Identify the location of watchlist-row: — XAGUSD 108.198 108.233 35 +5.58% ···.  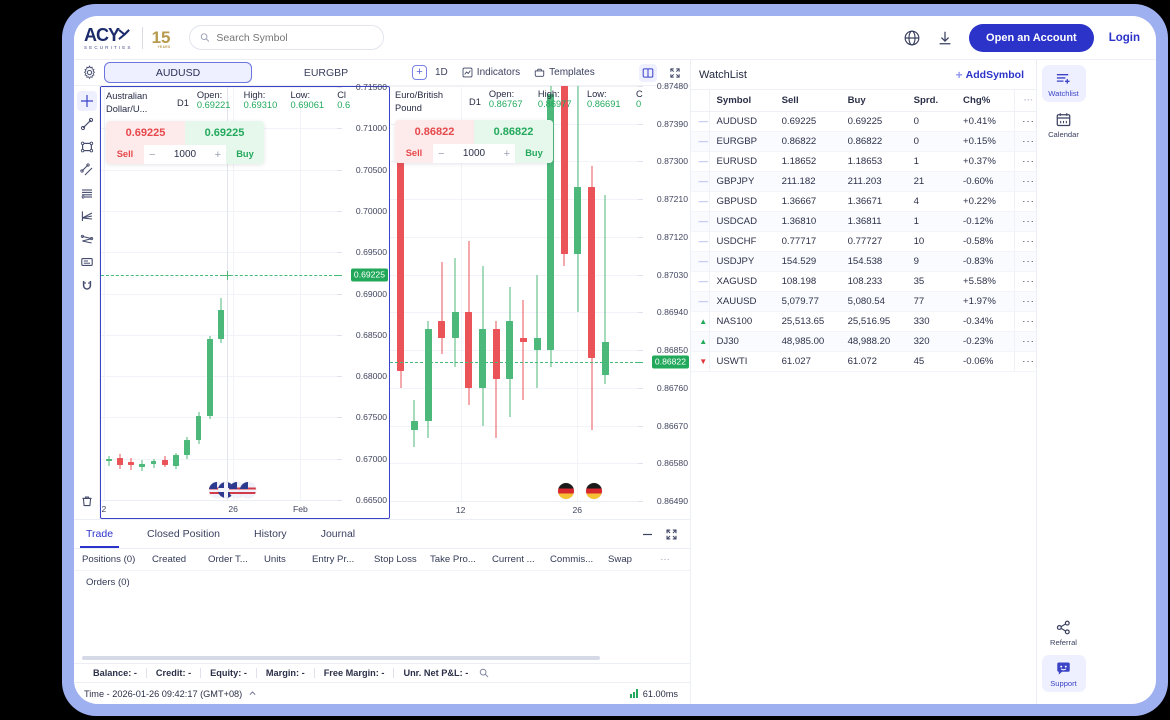
(863, 281).